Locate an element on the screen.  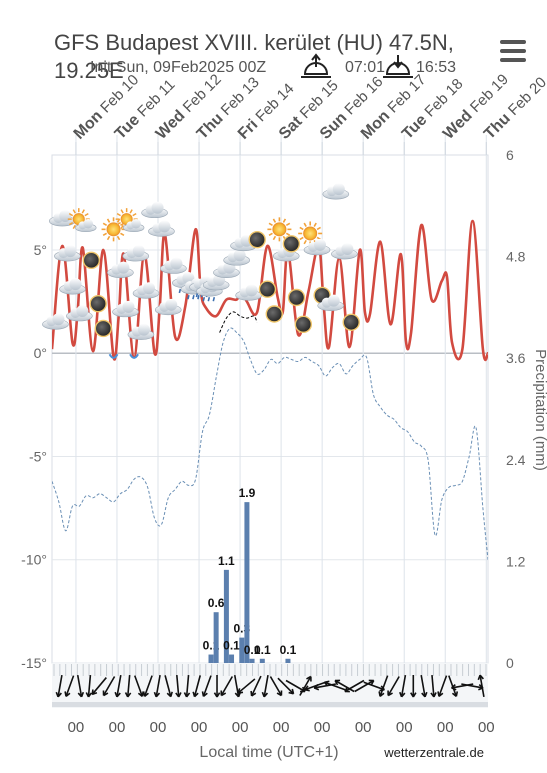
precip-tick-label: 3.6 is located at coordinates (516, 358).